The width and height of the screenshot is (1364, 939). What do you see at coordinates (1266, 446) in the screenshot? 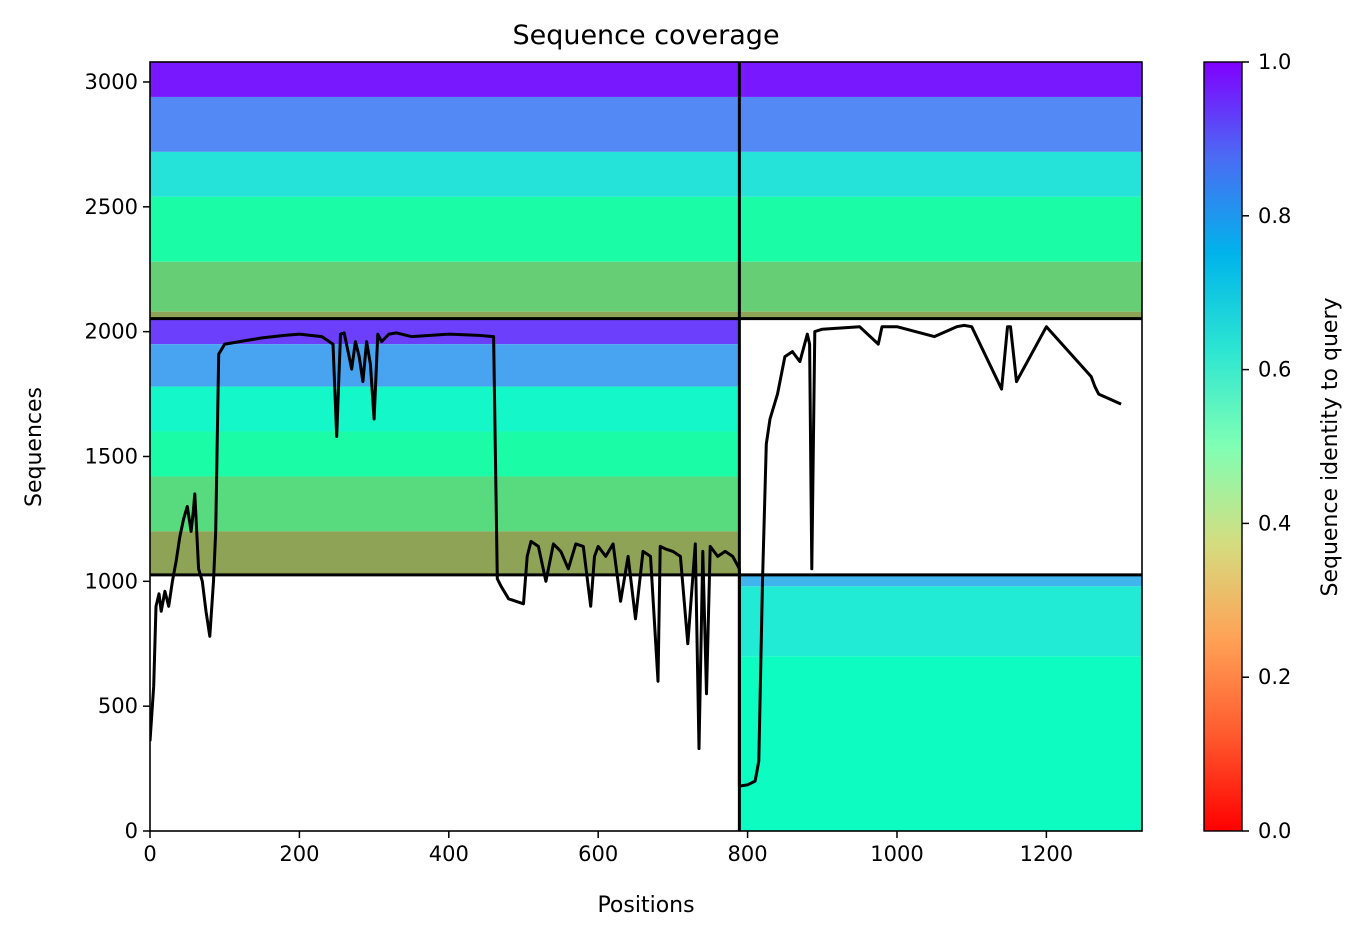
I see `colorbar-ticks: 0.0 0.2 0.4 0.6 0.8 1.0` at bounding box center [1266, 446].